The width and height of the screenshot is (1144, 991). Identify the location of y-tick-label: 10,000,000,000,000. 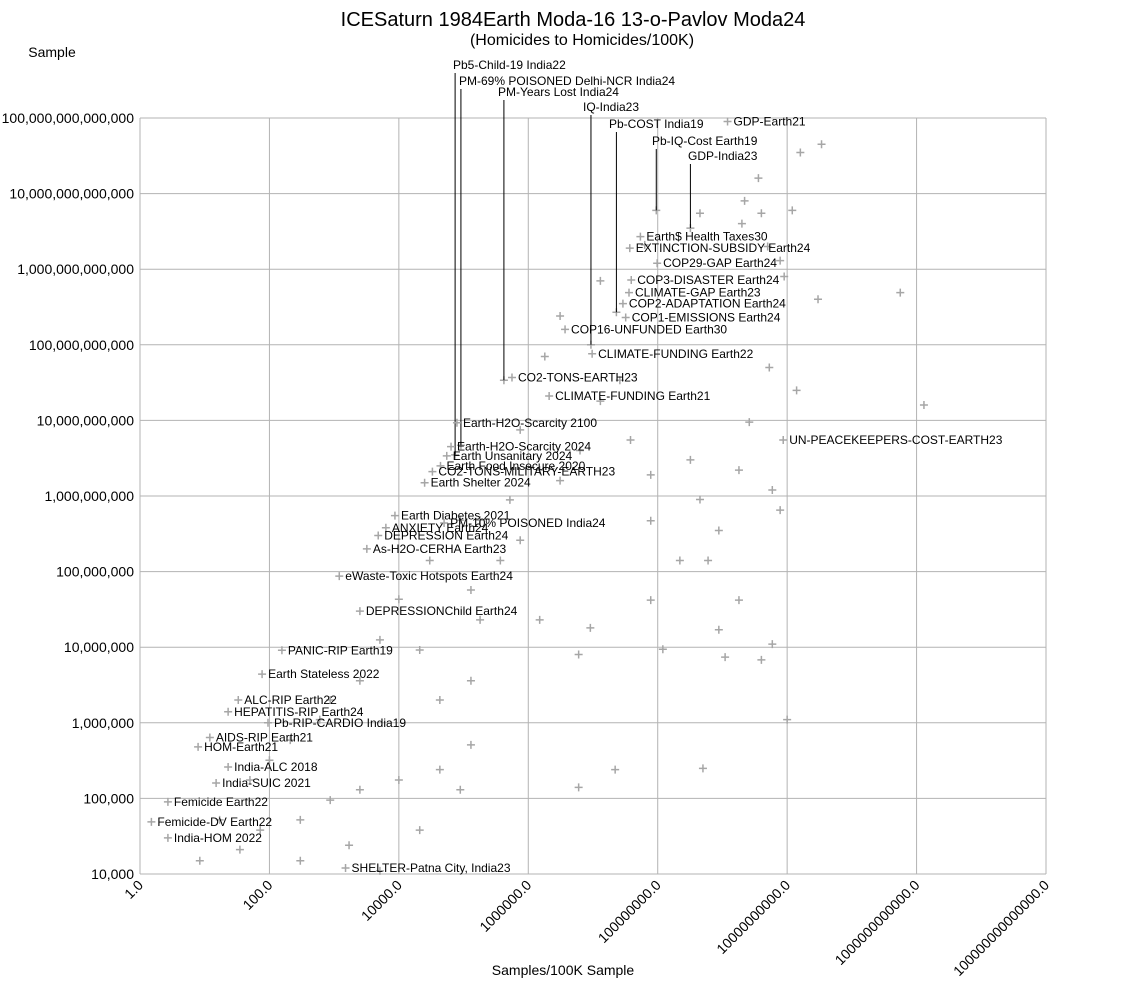
(71, 194).